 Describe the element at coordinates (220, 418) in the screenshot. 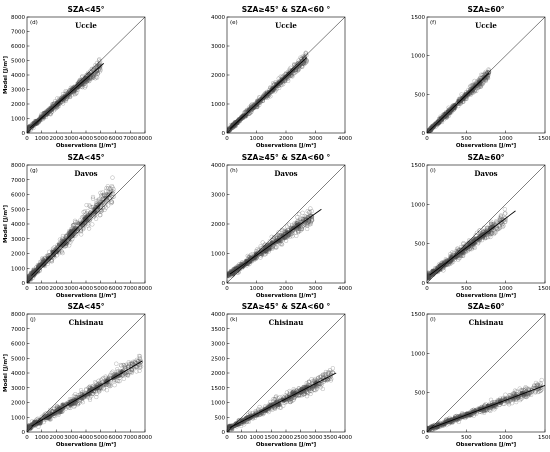

I see `y-tick-label: 500` at that location.